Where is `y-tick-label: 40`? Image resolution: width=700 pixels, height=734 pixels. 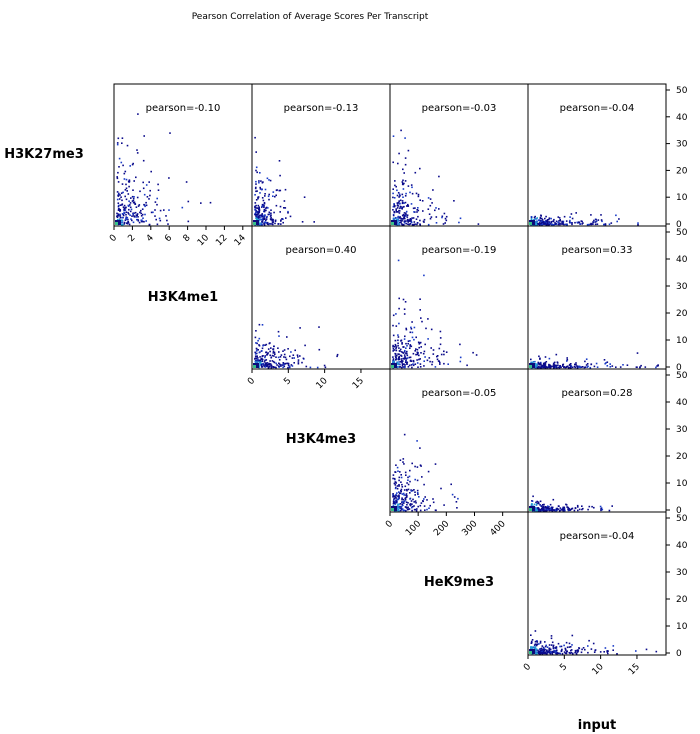
y-tick-label: 40 is located at coordinates (682, 546).